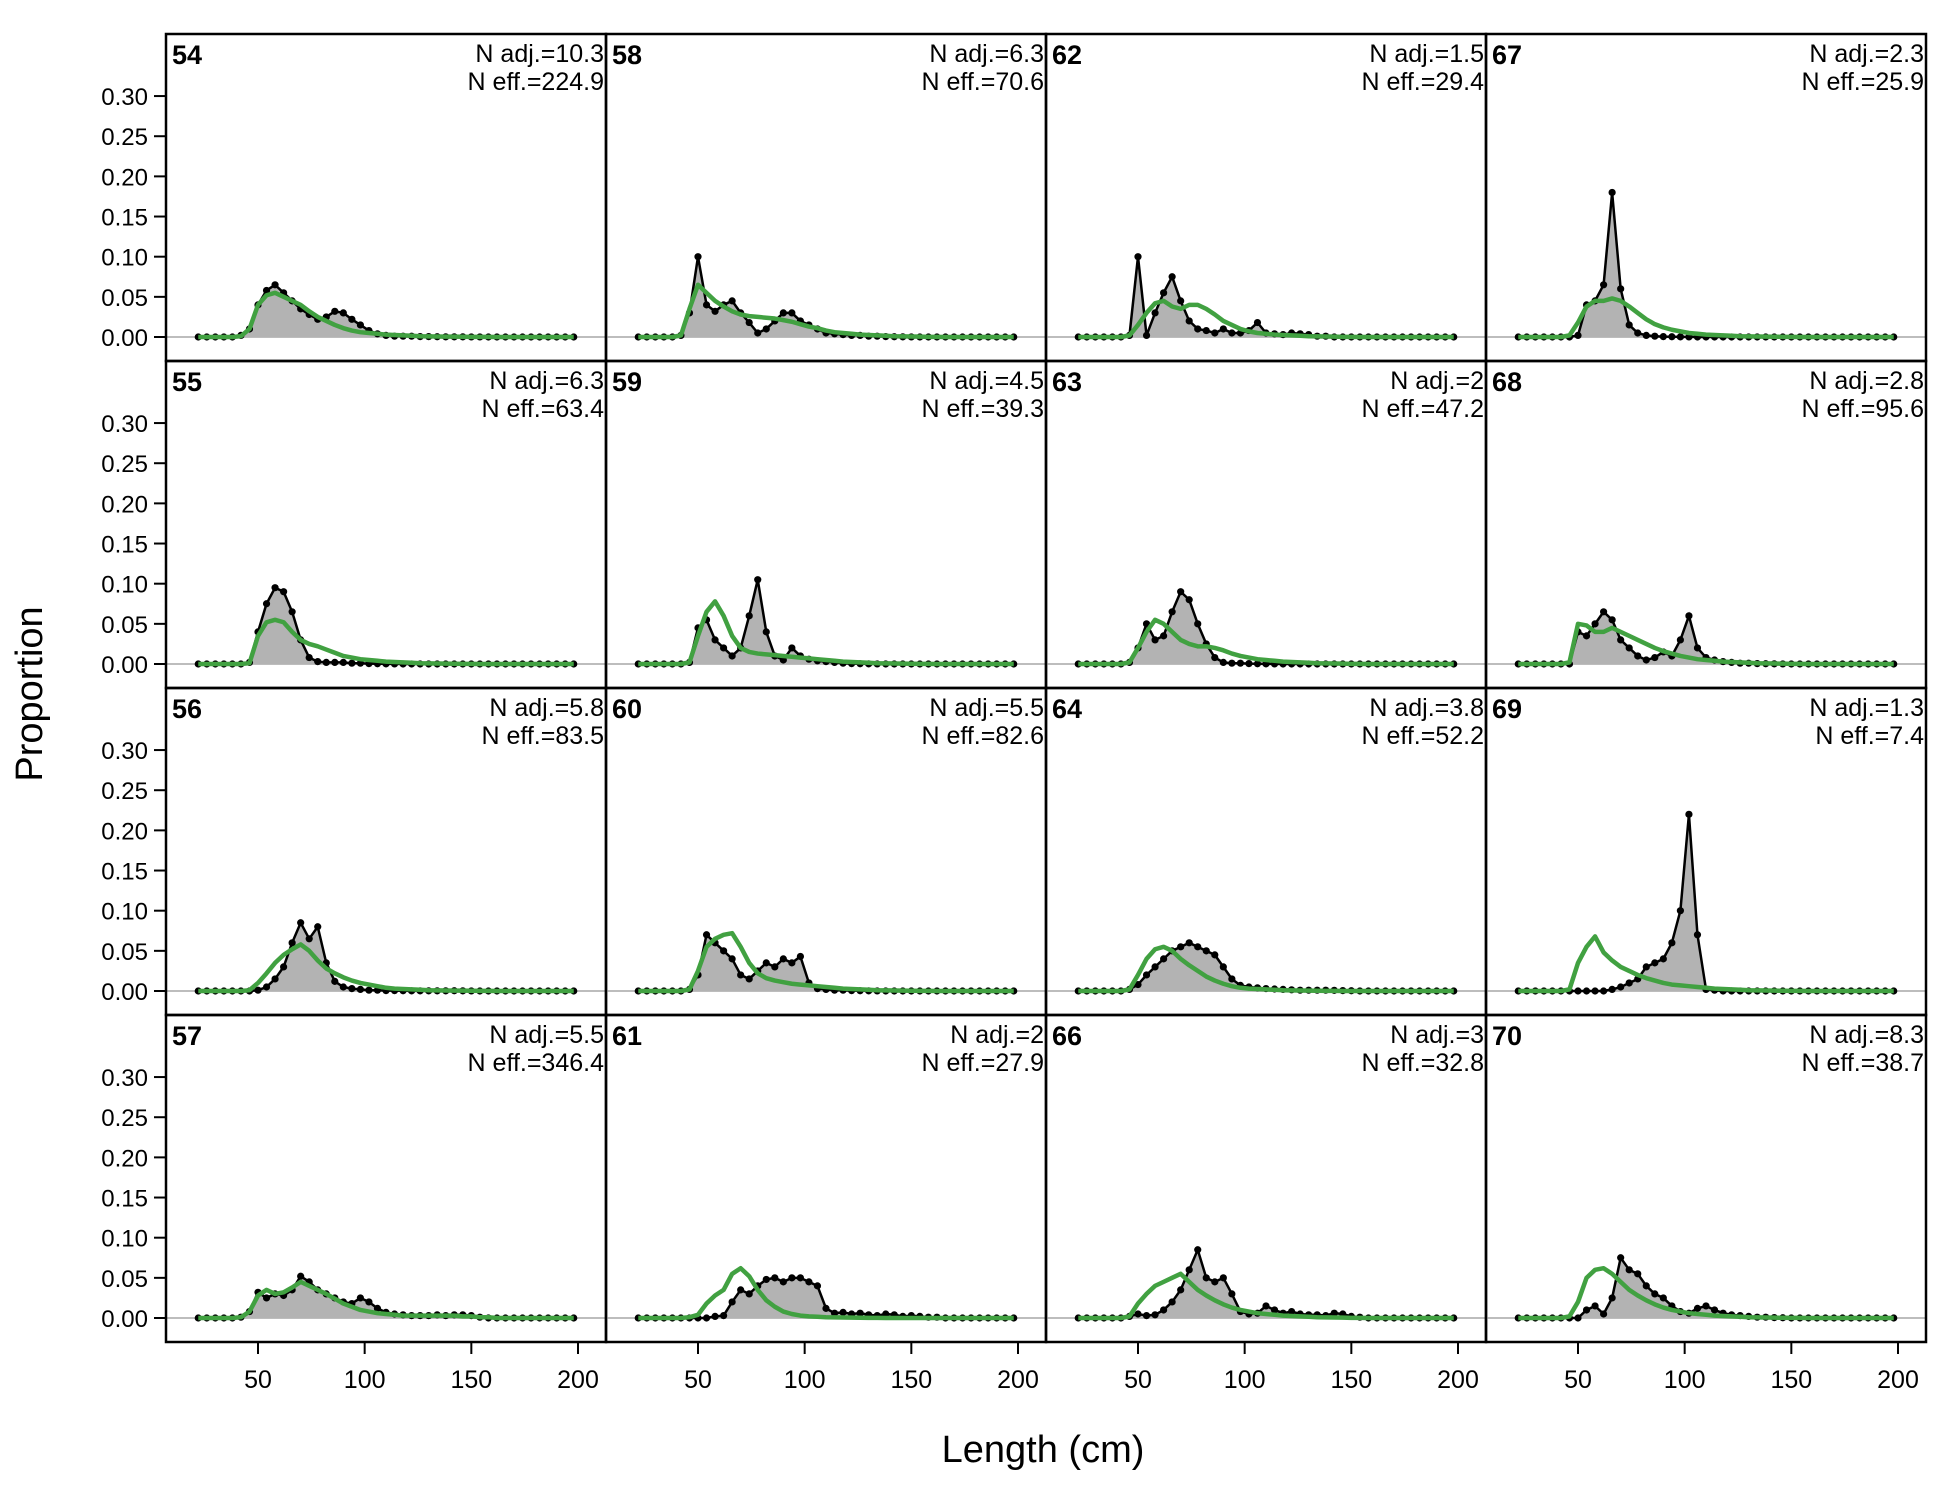 The image size is (1950, 1505). Describe the element at coordinates (1266, 1203) in the screenshot. I see `panel-66: 66 N adj.=3N eff.=32.8 50 100 150 200` at that location.